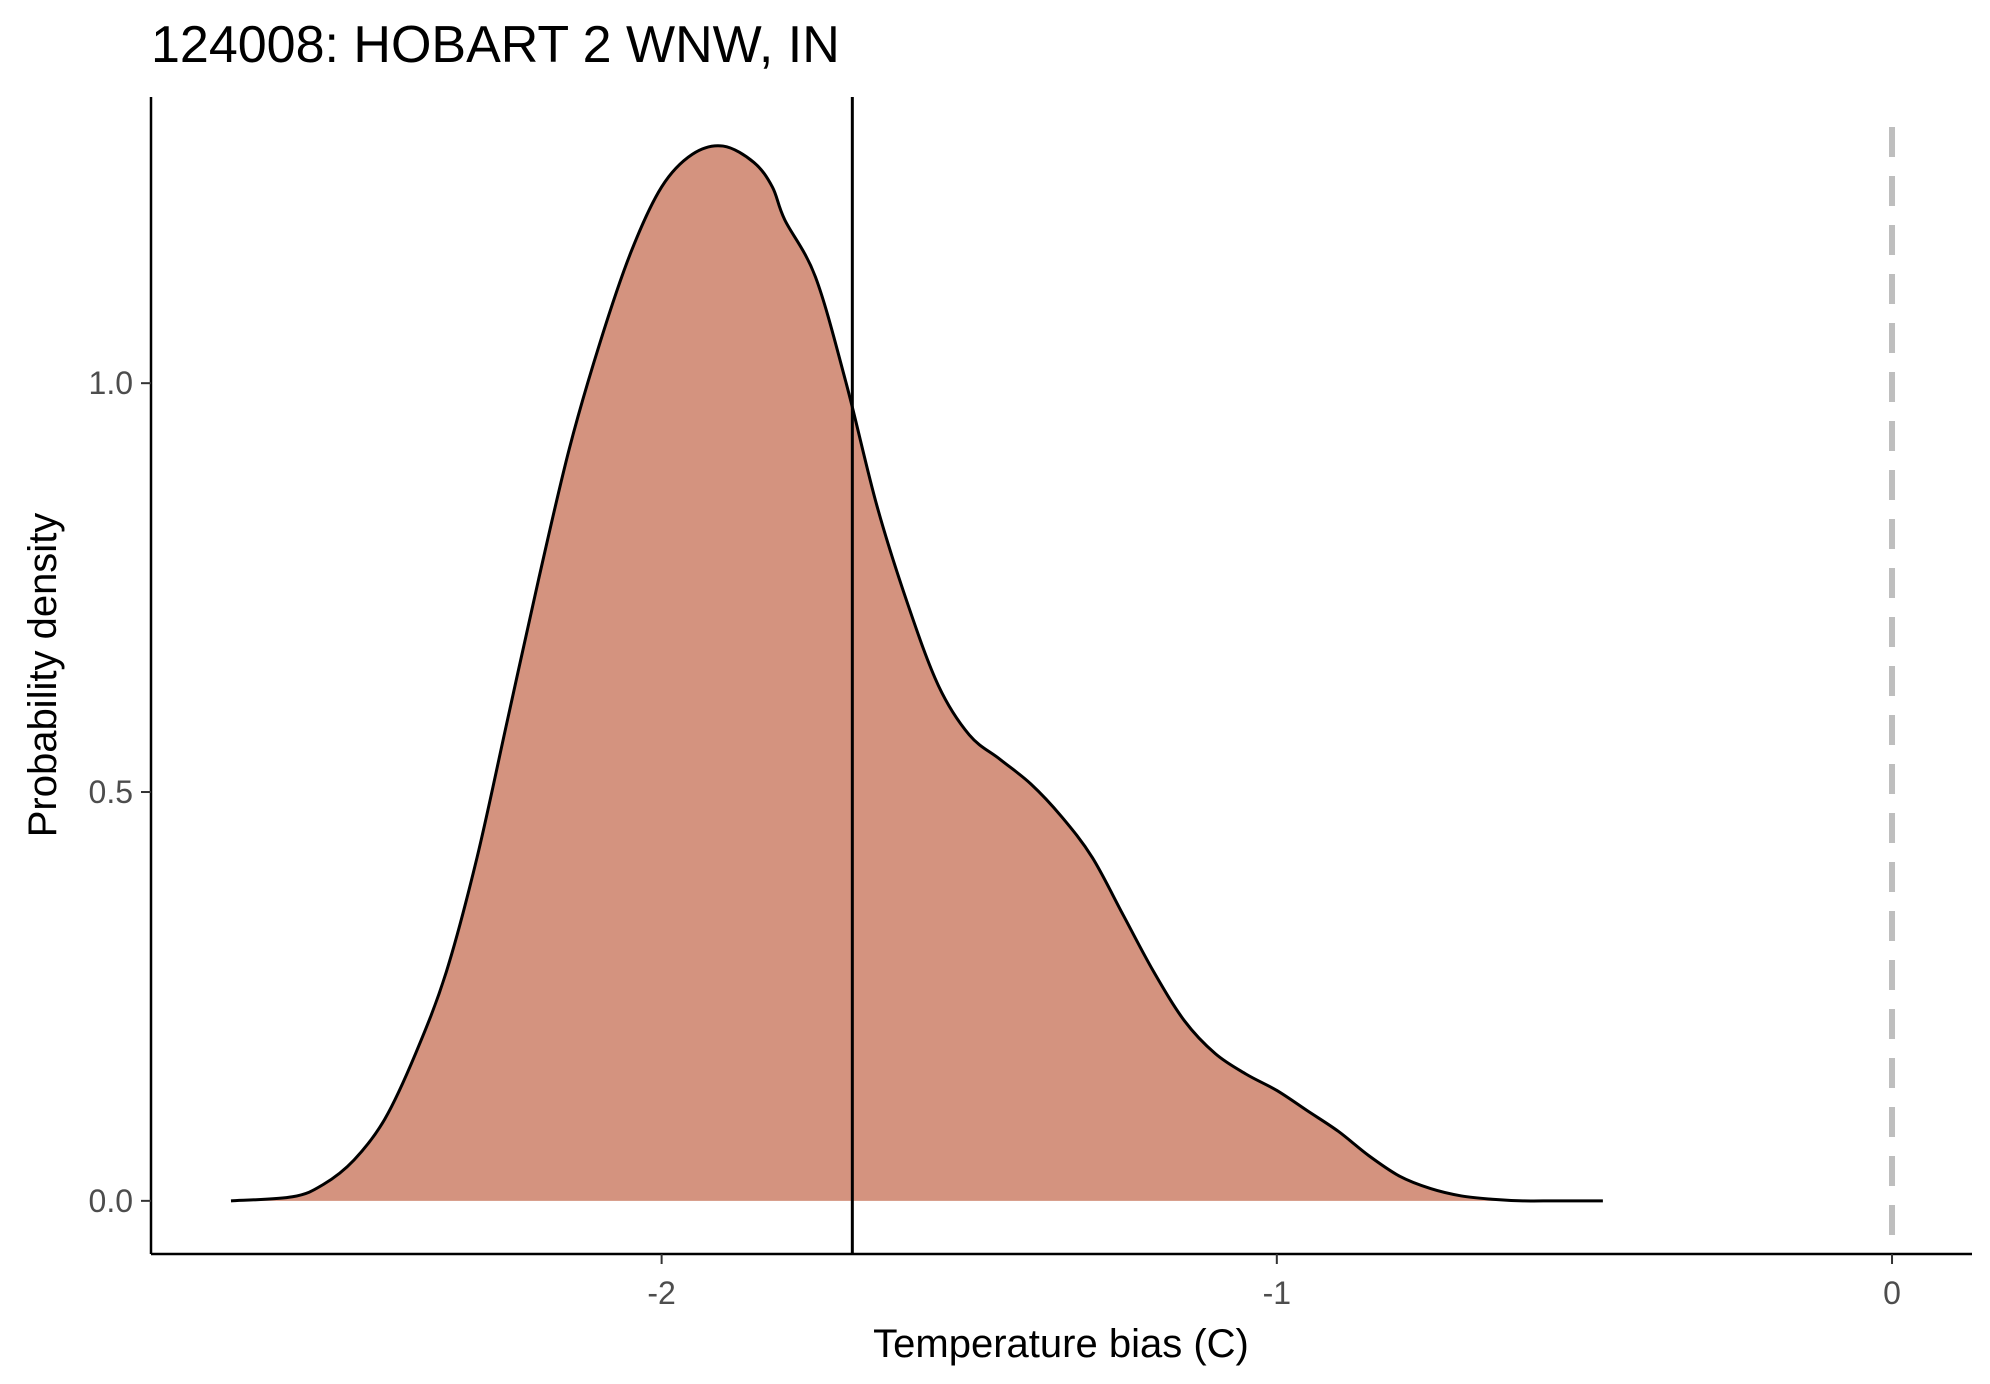  I want to click on x-tick-label: -2, so click(661, 1293).